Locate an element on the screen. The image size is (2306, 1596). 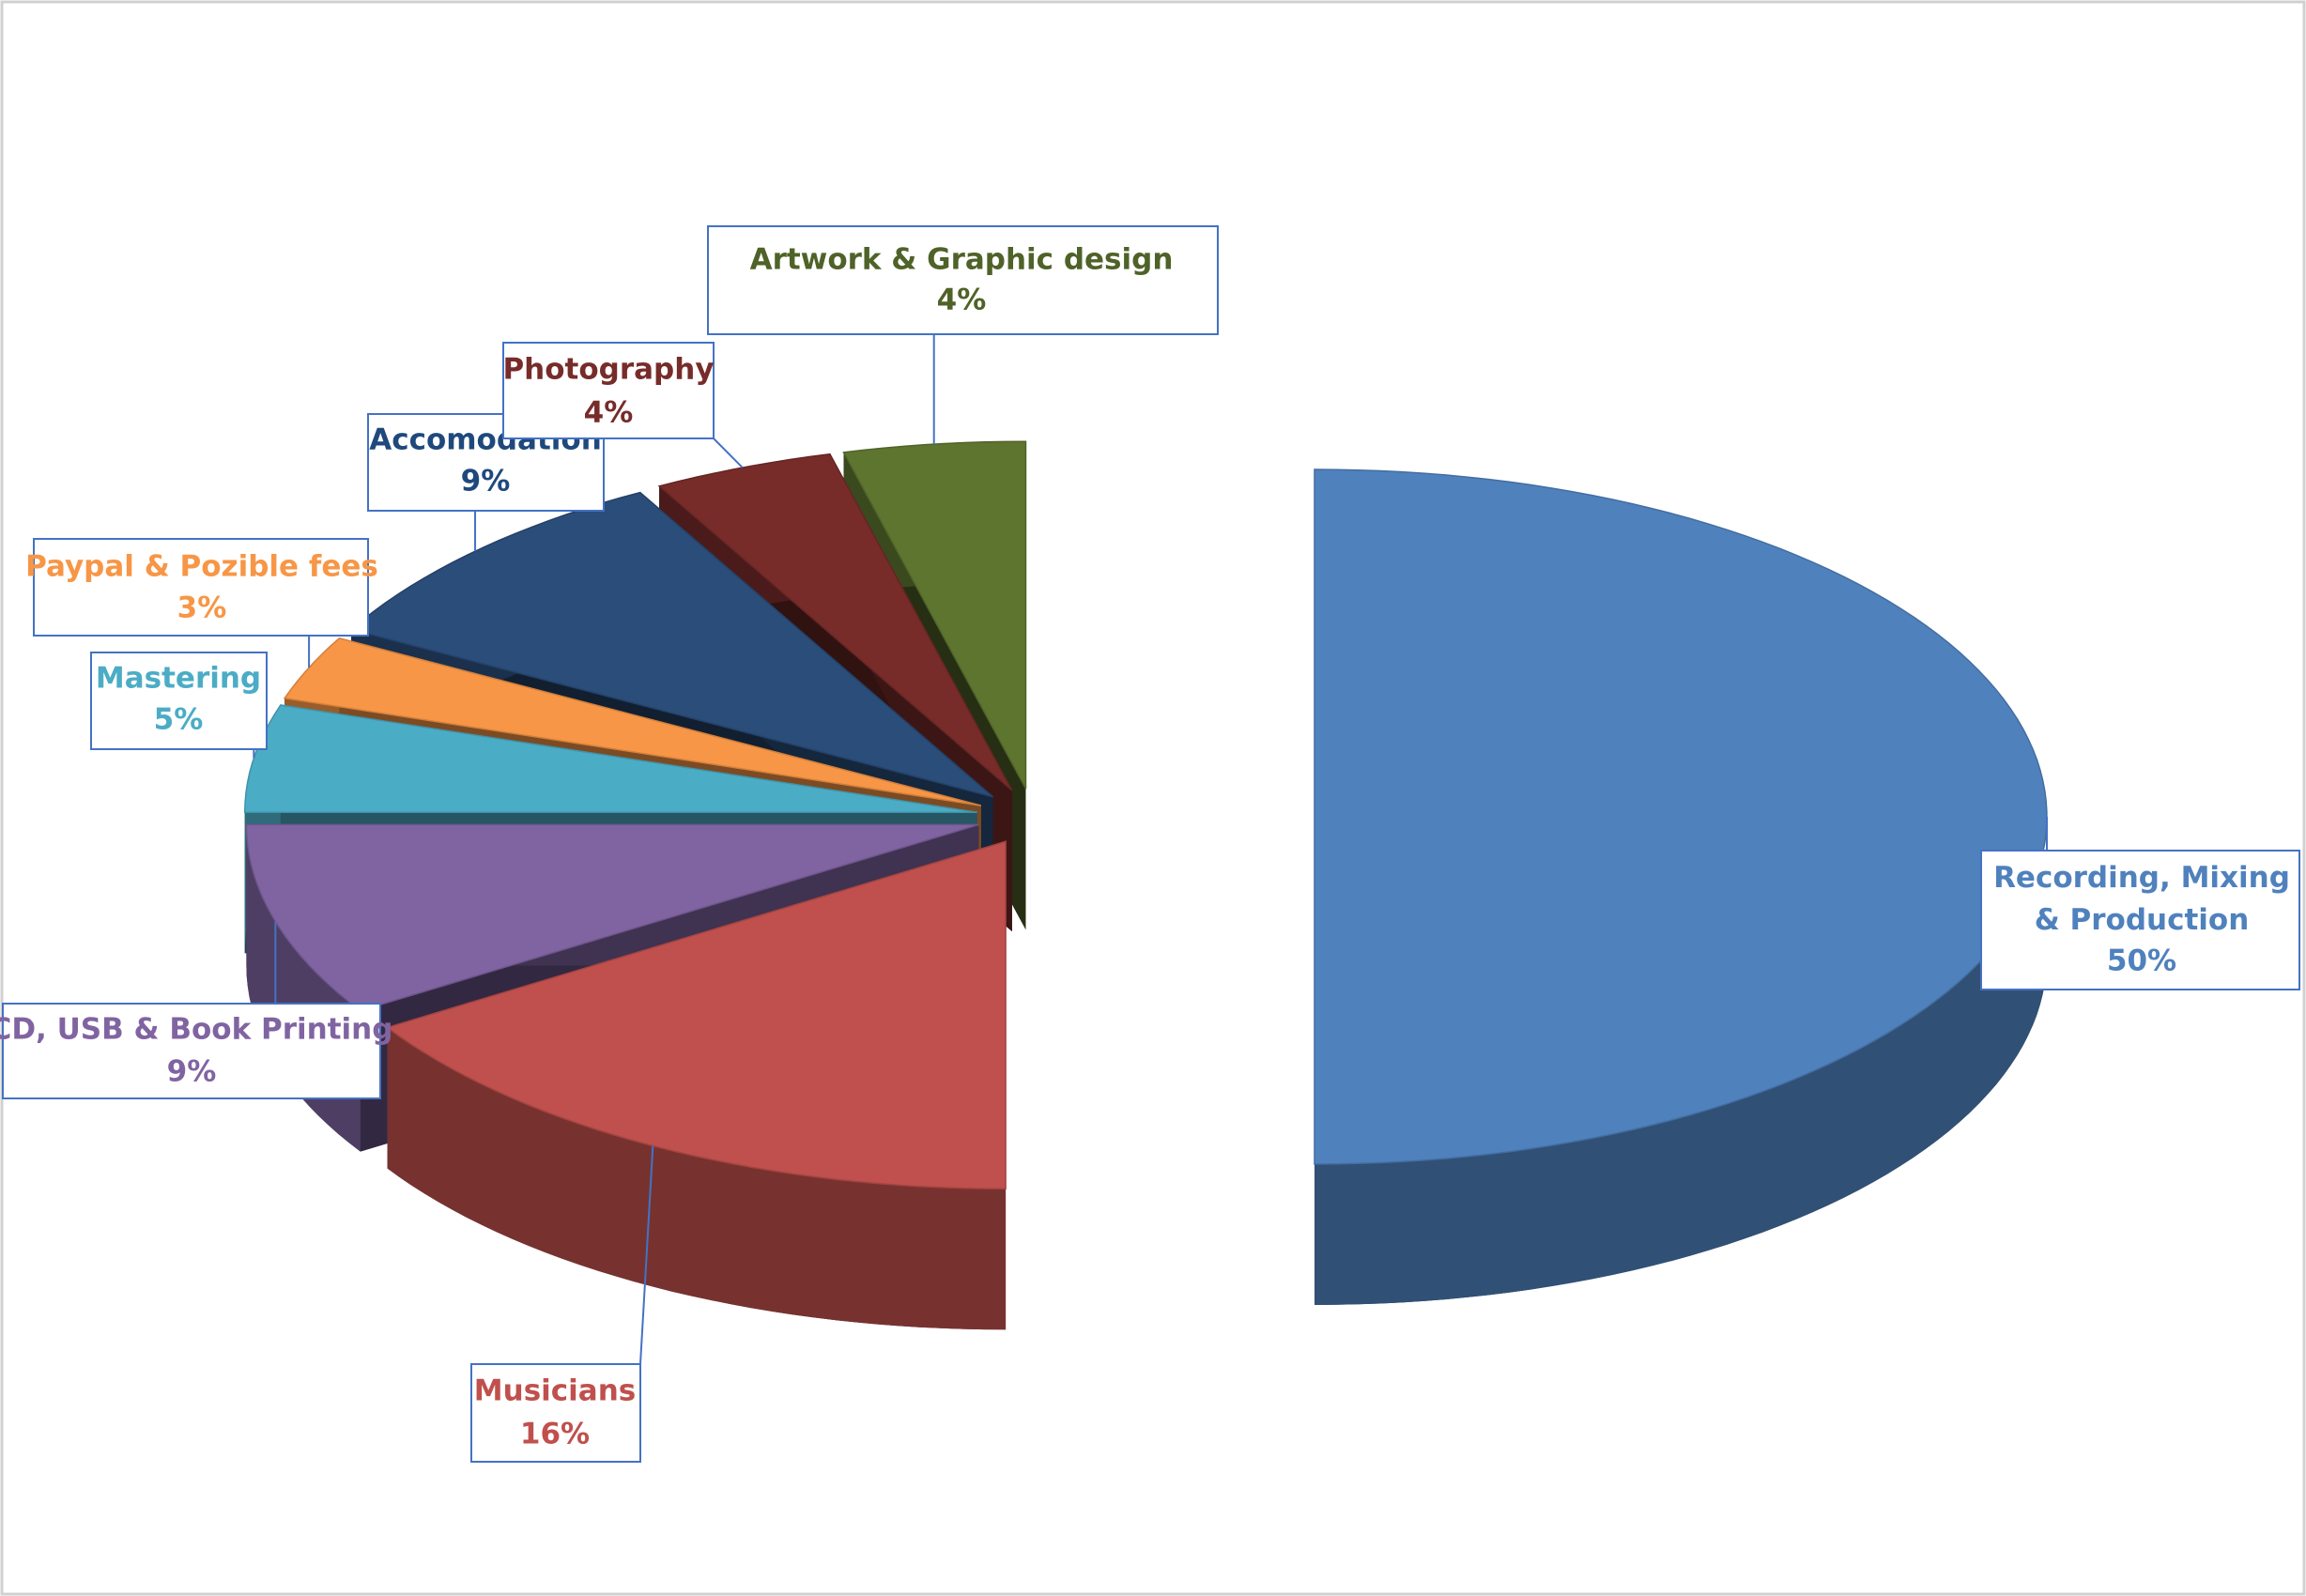
category-label: Artwork & Graphic design is located at coordinates (962, 260).